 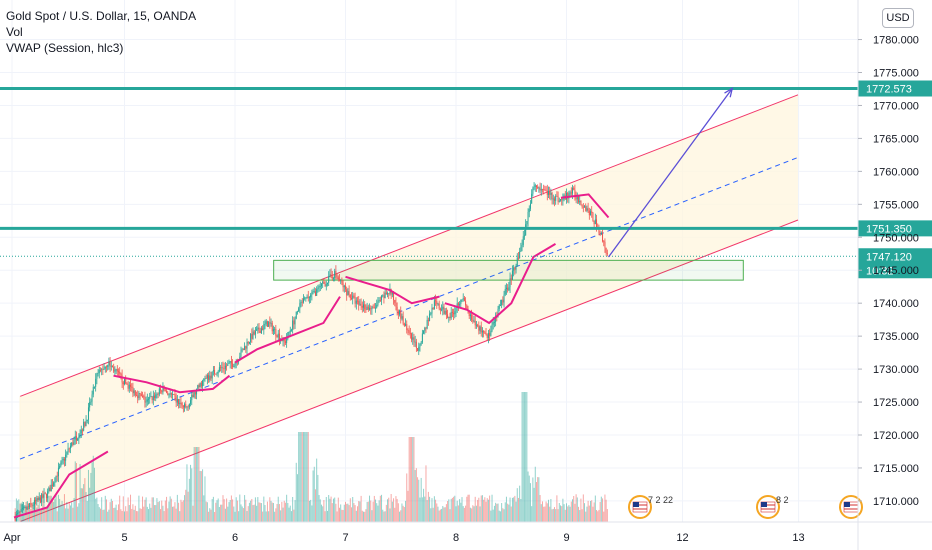 What do you see at coordinates (764, 504) in the screenshot?
I see `flag-canton` at bounding box center [764, 504].